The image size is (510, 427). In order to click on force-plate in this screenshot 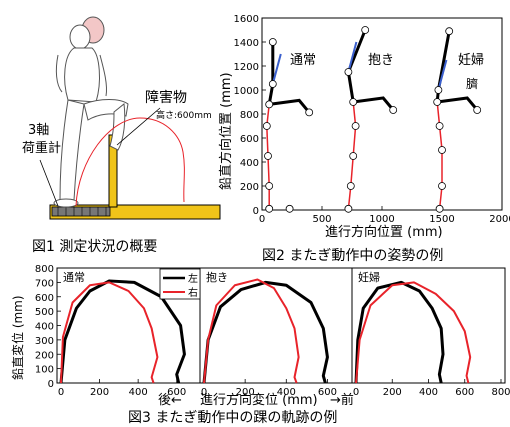, I will do `click(81, 211)`.